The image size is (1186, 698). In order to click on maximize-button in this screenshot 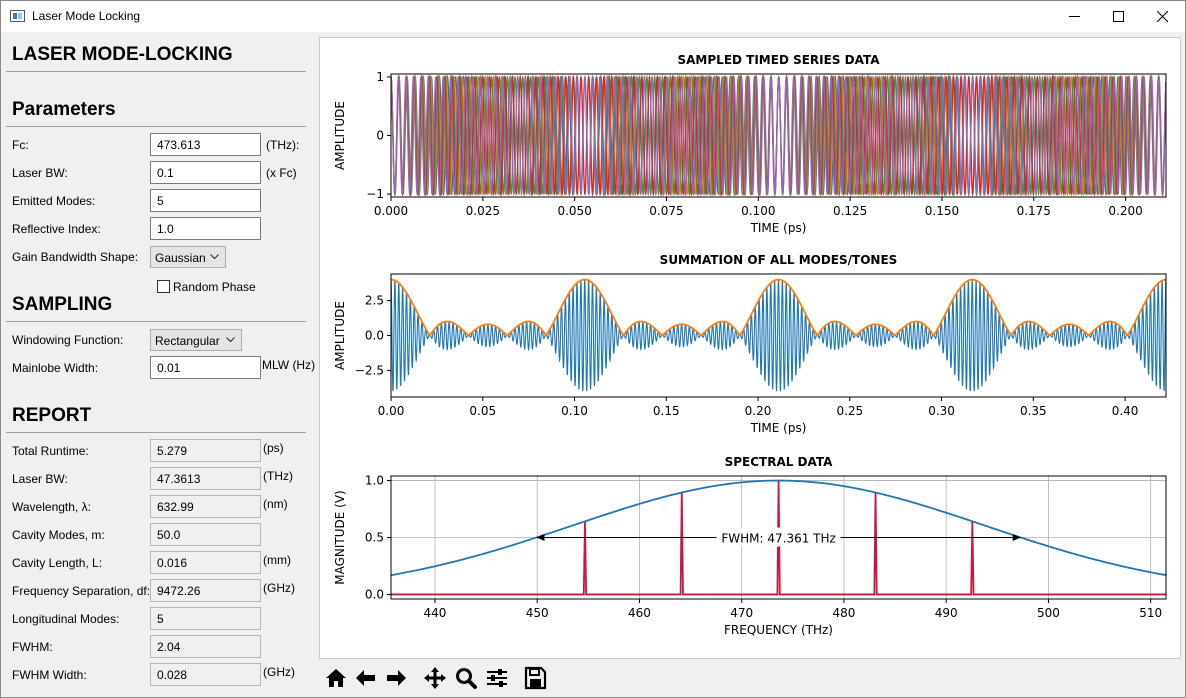, I will do `click(1118, 16)`.